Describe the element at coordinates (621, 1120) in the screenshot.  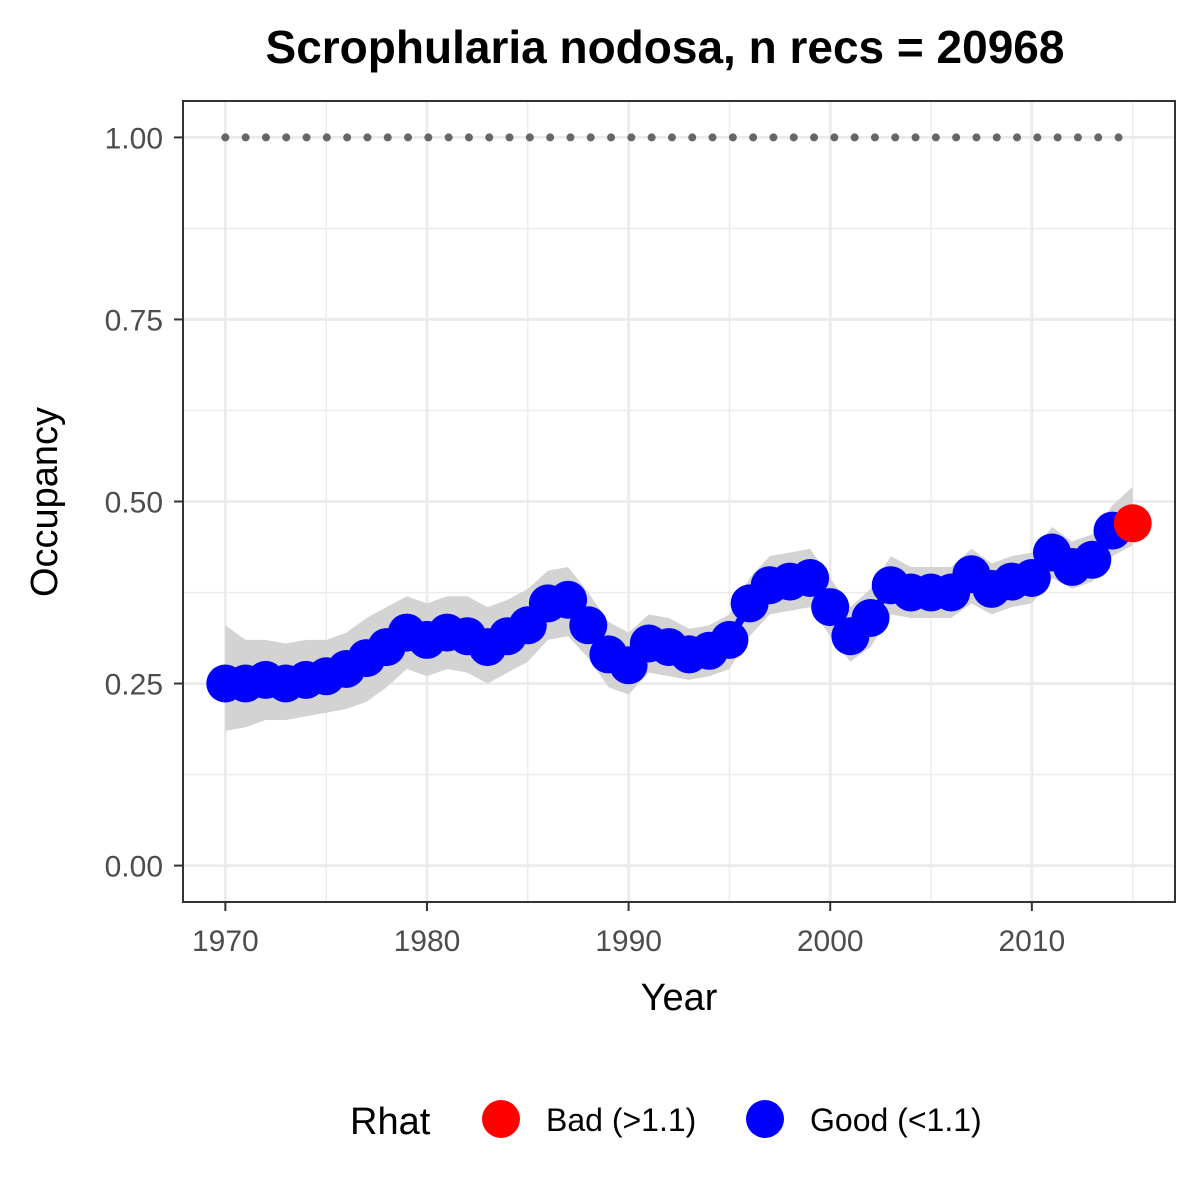
I see `legend-label-bad: Bad (>1.1)` at that location.